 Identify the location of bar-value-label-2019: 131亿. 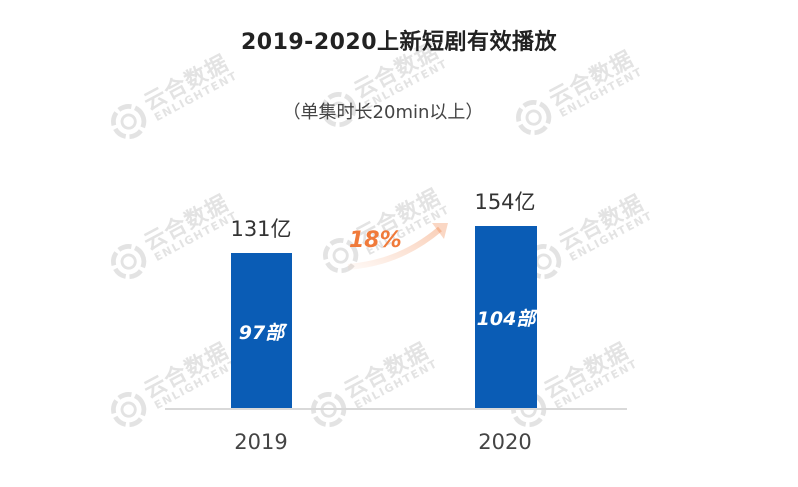
(261, 229).